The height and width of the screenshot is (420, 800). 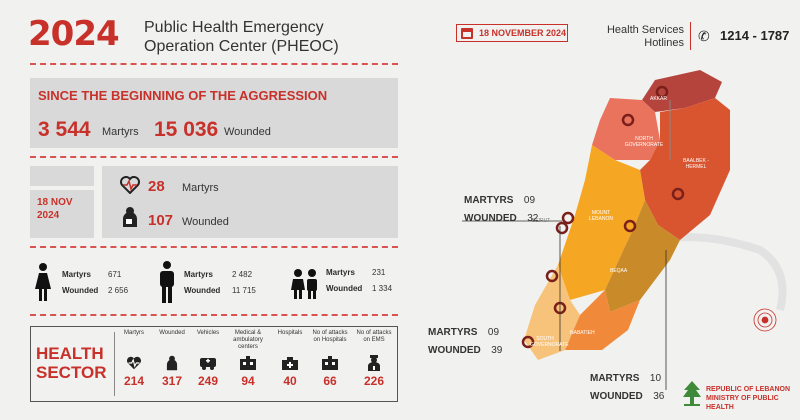 I want to click on hs-medical-centers-header: Medical & ambulatory centers, so click(x=248, y=340).